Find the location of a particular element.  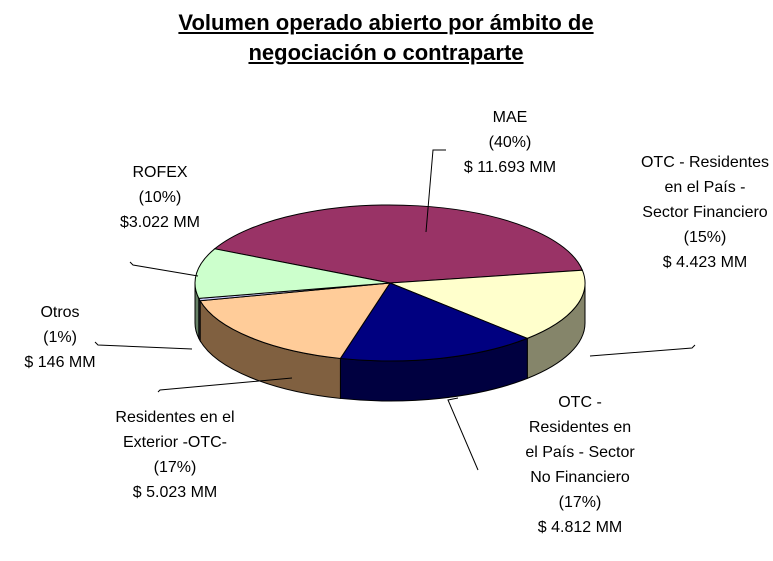

slice-label: ROFEX (10%) $3.022 MM is located at coordinates (160, 197).